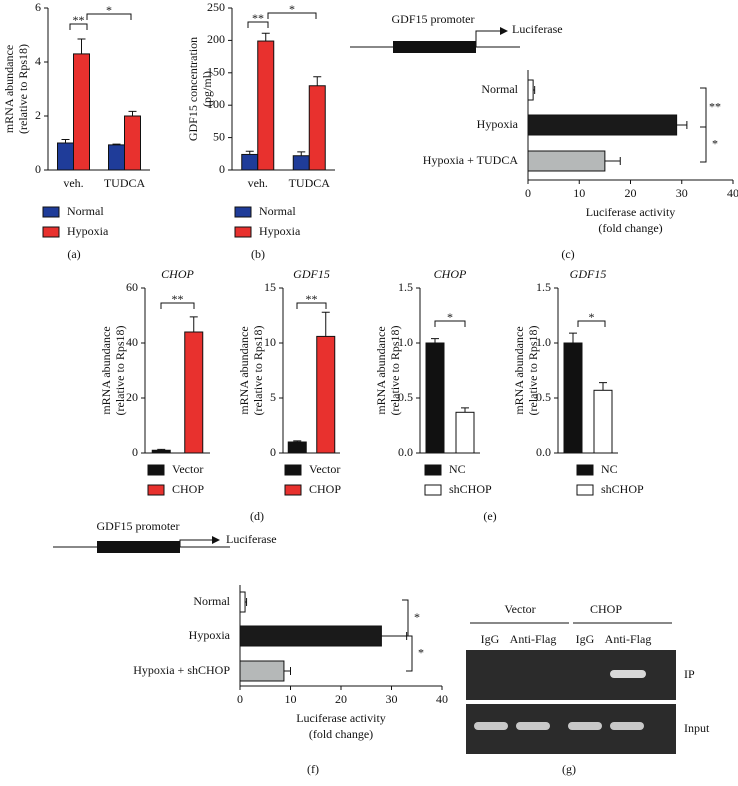 This screenshot has height=786, width=738. What do you see at coordinates (689, 674) in the screenshot?
I see `gel-row-label: IP` at bounding box center [689, 674].